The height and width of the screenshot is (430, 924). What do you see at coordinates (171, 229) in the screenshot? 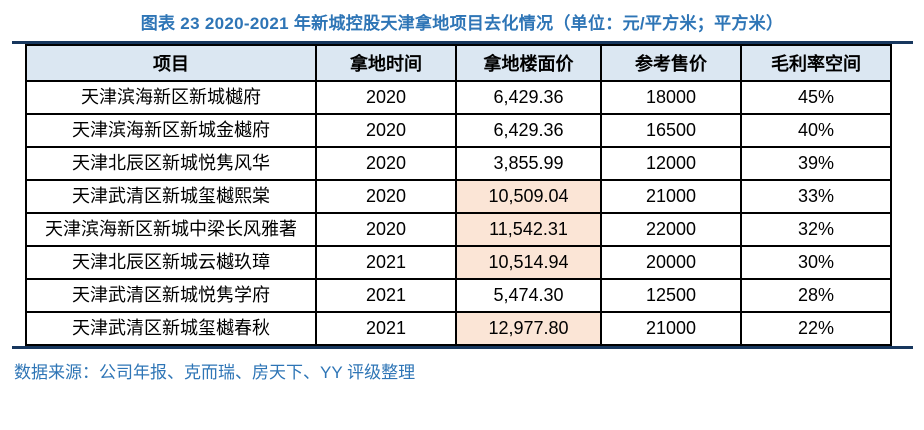
I see `project-cell: 天津滨海新区新城中梁长风雅著` at bounding box center [171, 229].